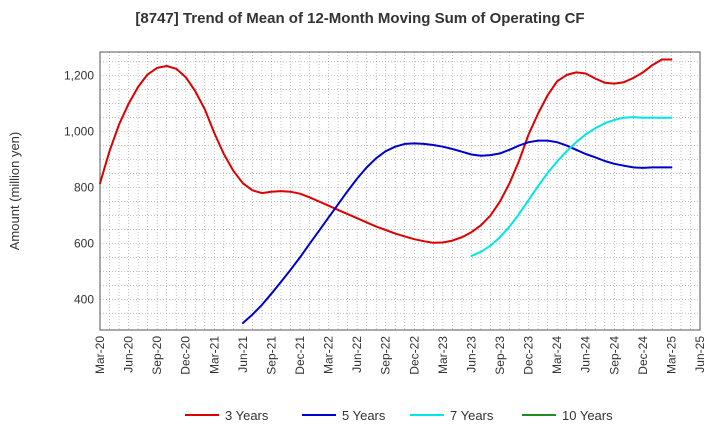 This screenshot has height=440, width=720. I want to click on x-tick-label: Jun-21, so click(243, 354).